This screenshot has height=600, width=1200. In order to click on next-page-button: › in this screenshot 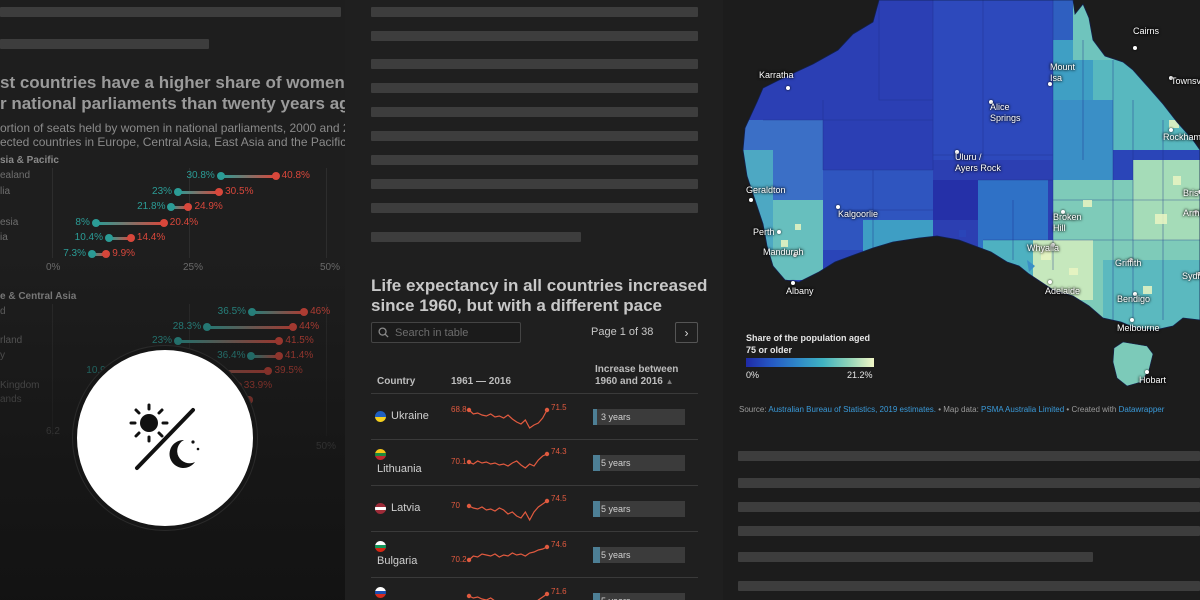, I will do `click(686, 332)`.